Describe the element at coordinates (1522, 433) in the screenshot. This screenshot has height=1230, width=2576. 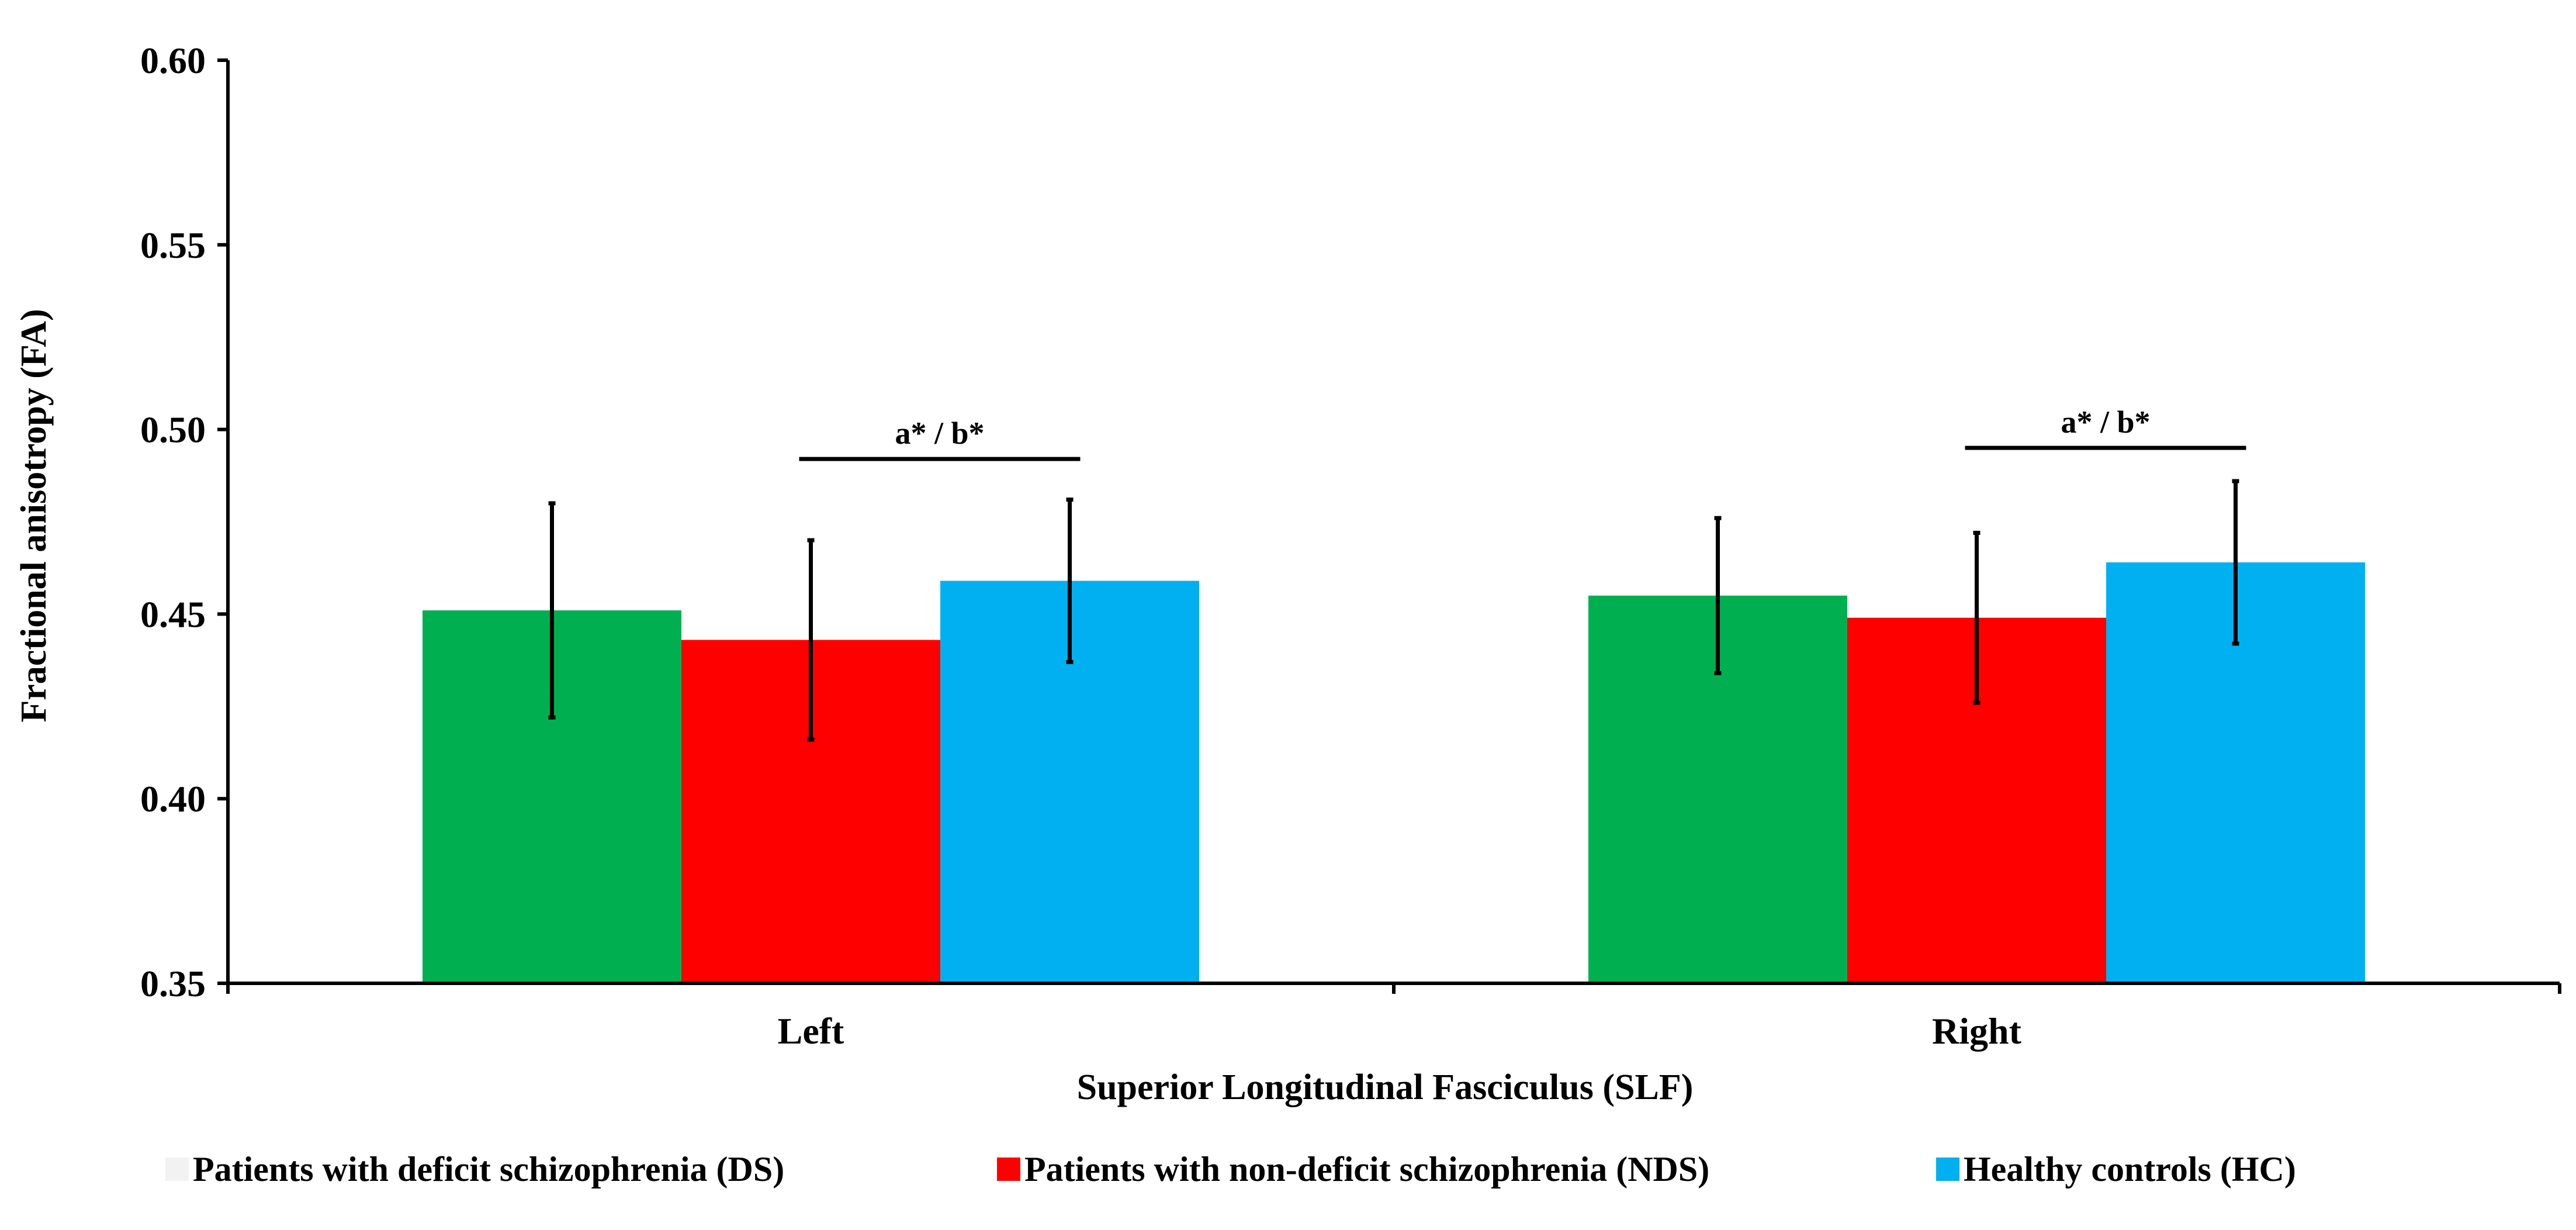
I see `significance-annotations: a* / b* a* / b*` at that location.